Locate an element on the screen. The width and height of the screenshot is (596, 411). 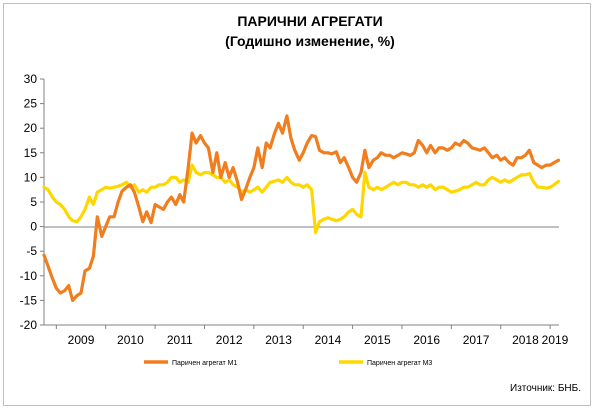
x-tick-label: 2011 is located at coordinates (180, 340).